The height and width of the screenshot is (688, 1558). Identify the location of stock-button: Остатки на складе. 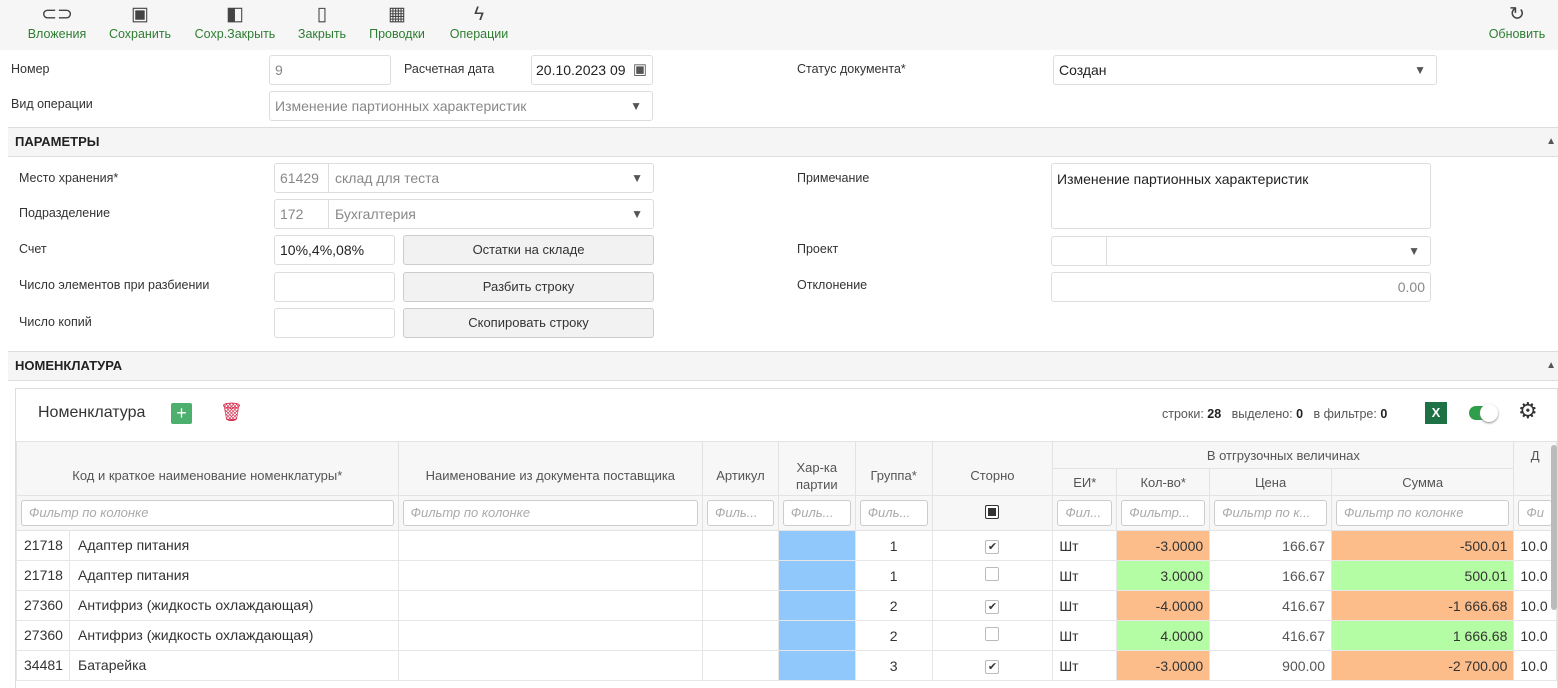
(528, 250).